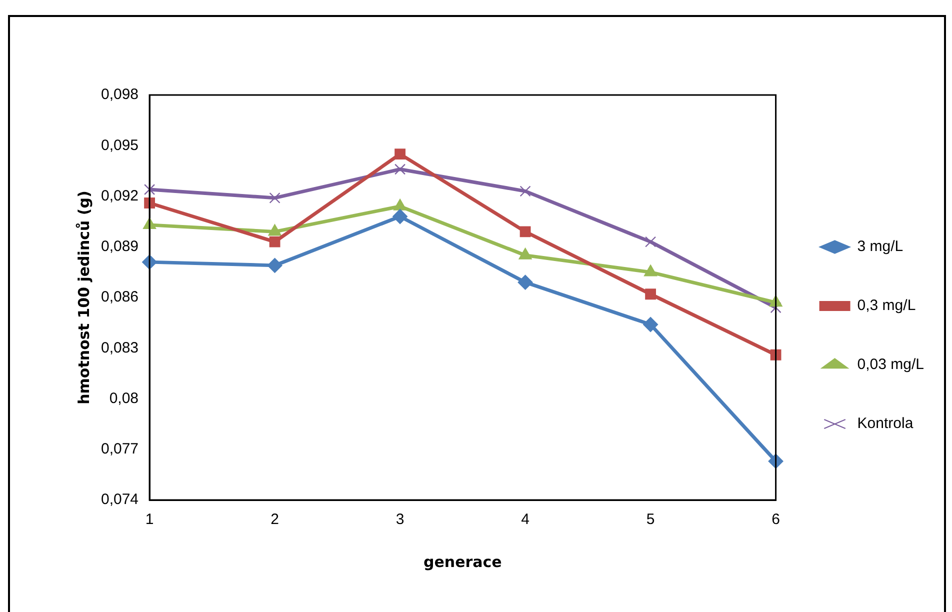 This screenshot has width=952, height=612. I want to click on legend-label: 3 mg/L, so click(880, 247).